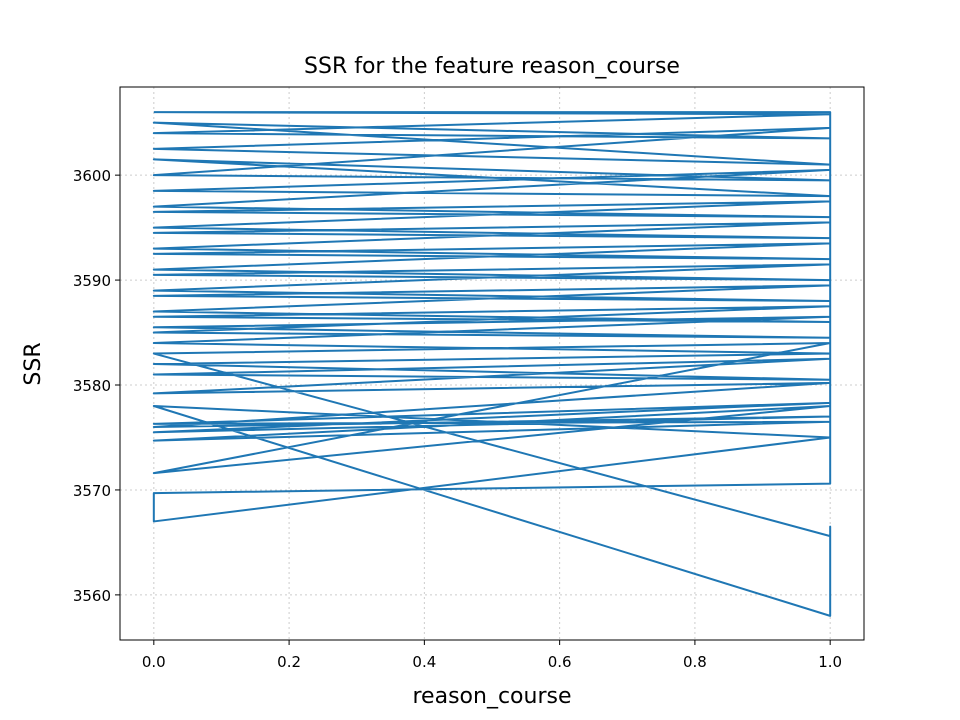 This screenshot has width=960, height=720. What do you see at coordinates (33, 363) in the screenshot?
I see `y-axis-label: SSR` at bounding box center [33, 363].